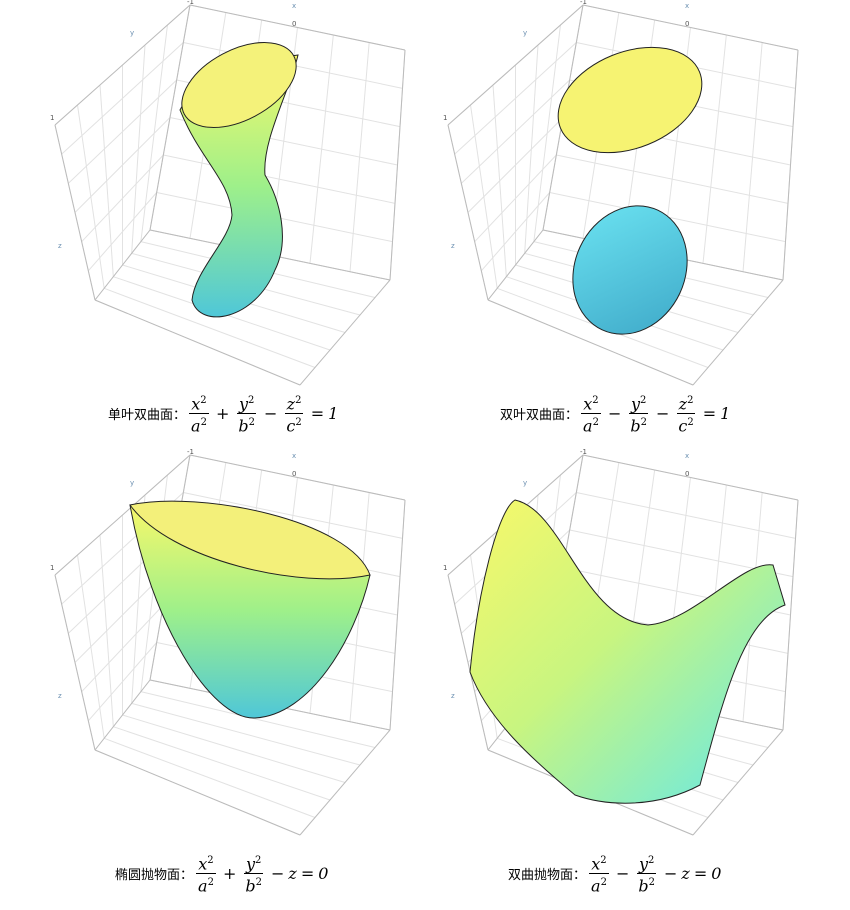 The height and width of the screenshot is (910, 850). What do you see at coordinates (229, 874) in the screenshot?
I see `operator: +` at bounding box center [229, 874].